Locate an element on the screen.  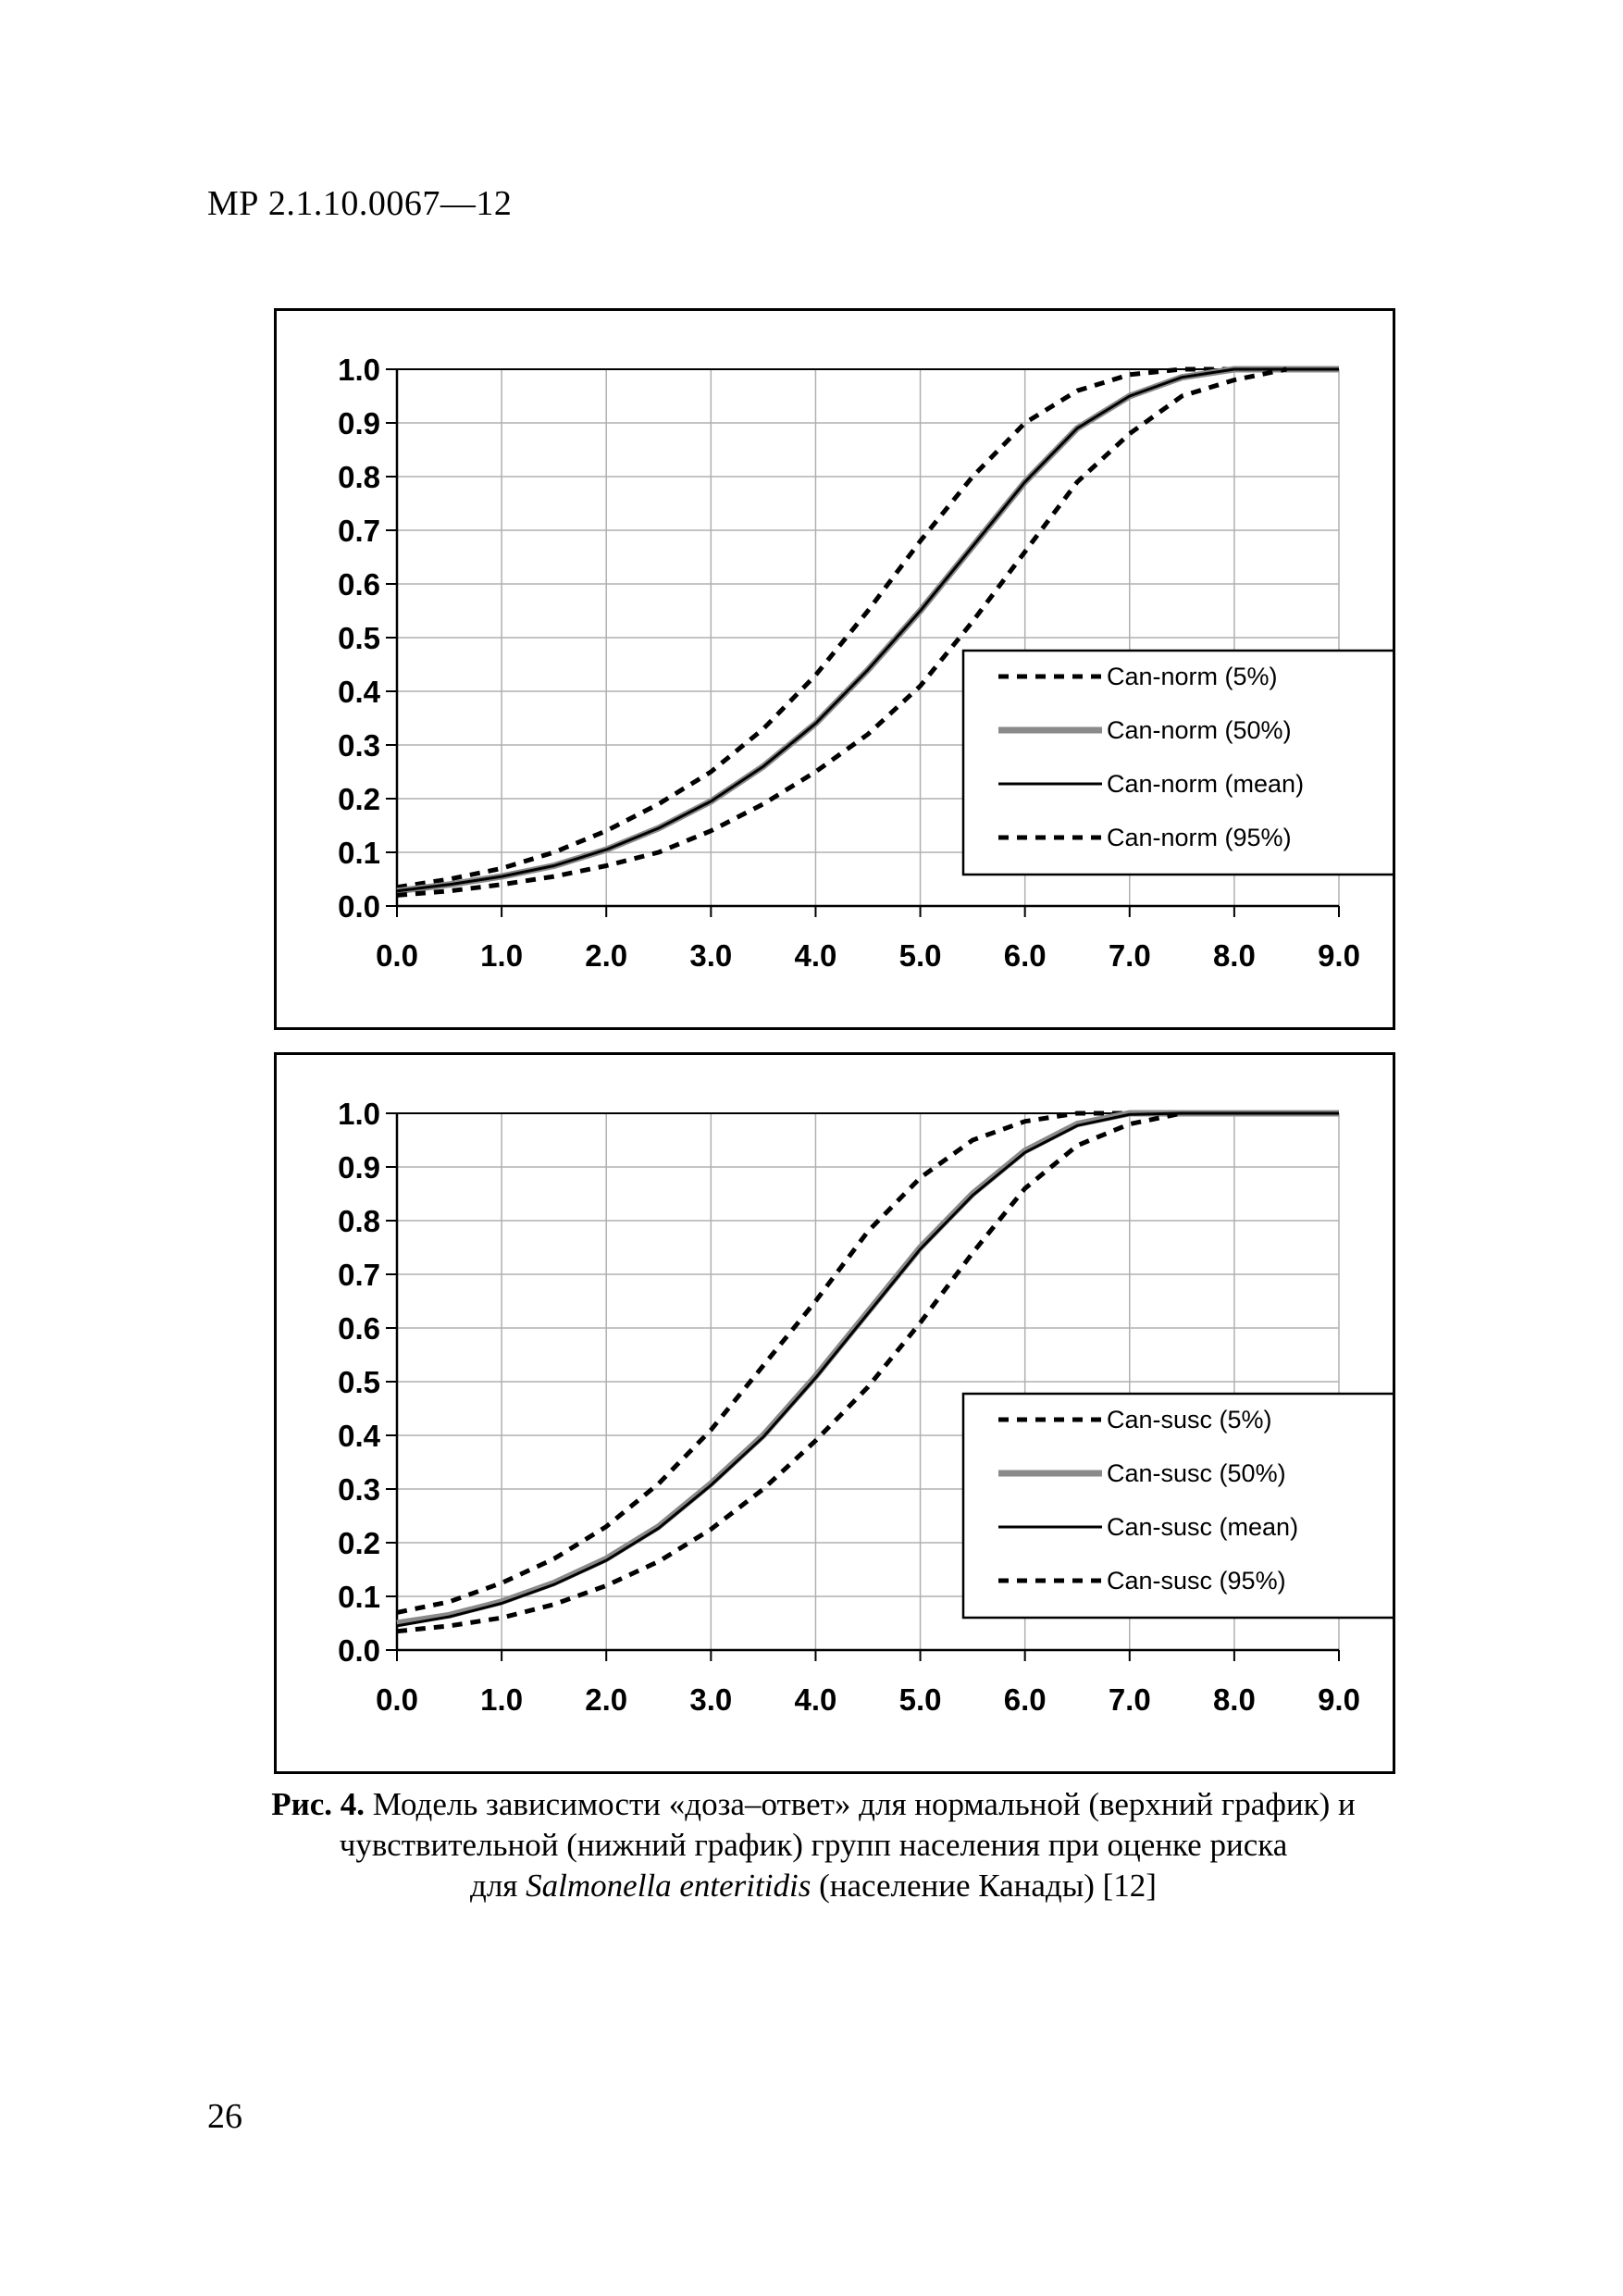
caption-species-name: Salmonella enteritidis is located at coordinates (669, 1886).